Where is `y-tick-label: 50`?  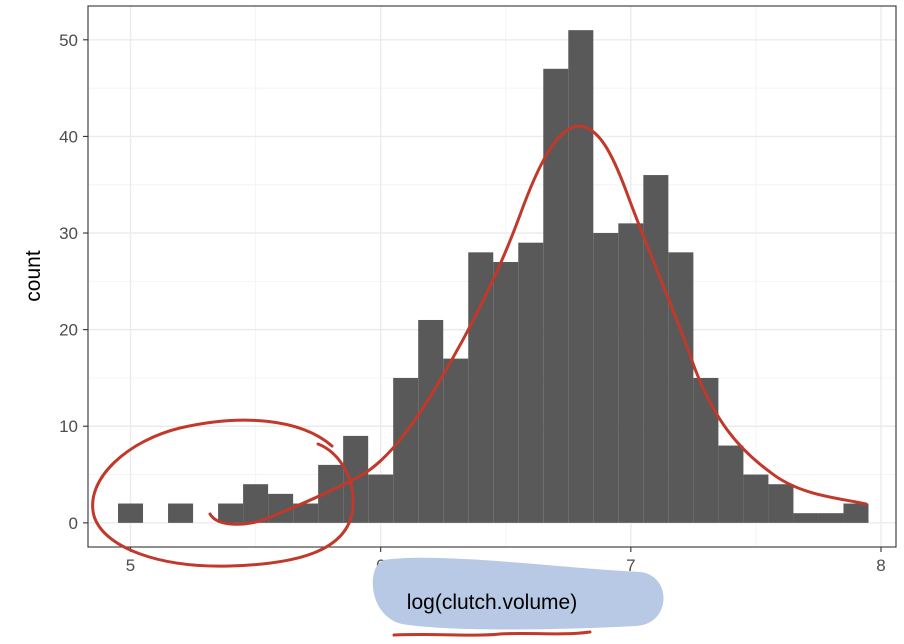
y-tick-label: 50 is located at coordinates (68, 40).